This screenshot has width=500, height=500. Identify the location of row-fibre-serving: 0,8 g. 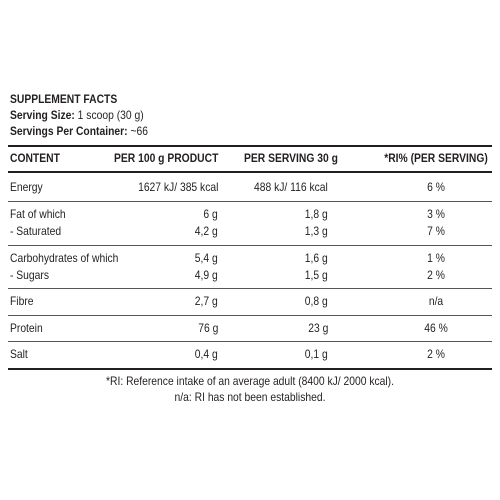
(316, 301).